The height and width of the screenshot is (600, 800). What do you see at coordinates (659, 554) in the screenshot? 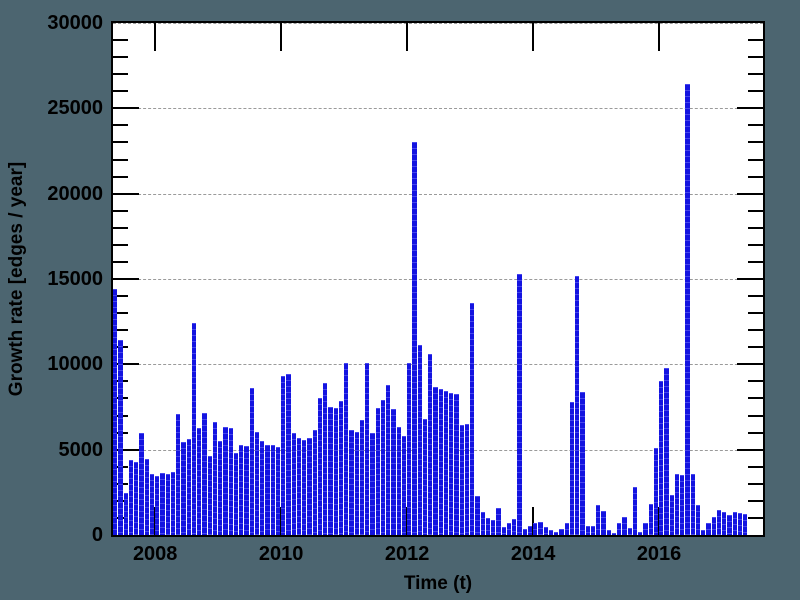
I see `x-tick-label: 2016` at bounding box center [659, 554].